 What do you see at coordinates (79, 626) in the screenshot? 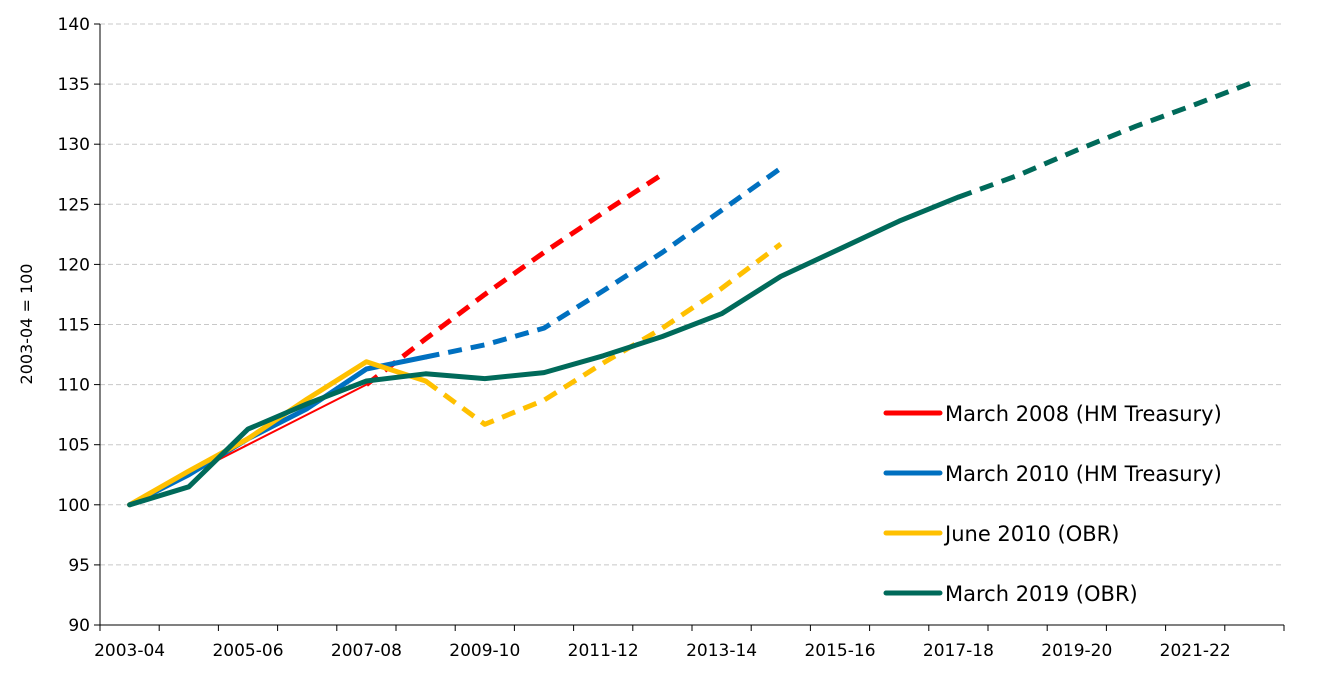
I see `y-tick-label: 90` at bounding box center [79, 626].